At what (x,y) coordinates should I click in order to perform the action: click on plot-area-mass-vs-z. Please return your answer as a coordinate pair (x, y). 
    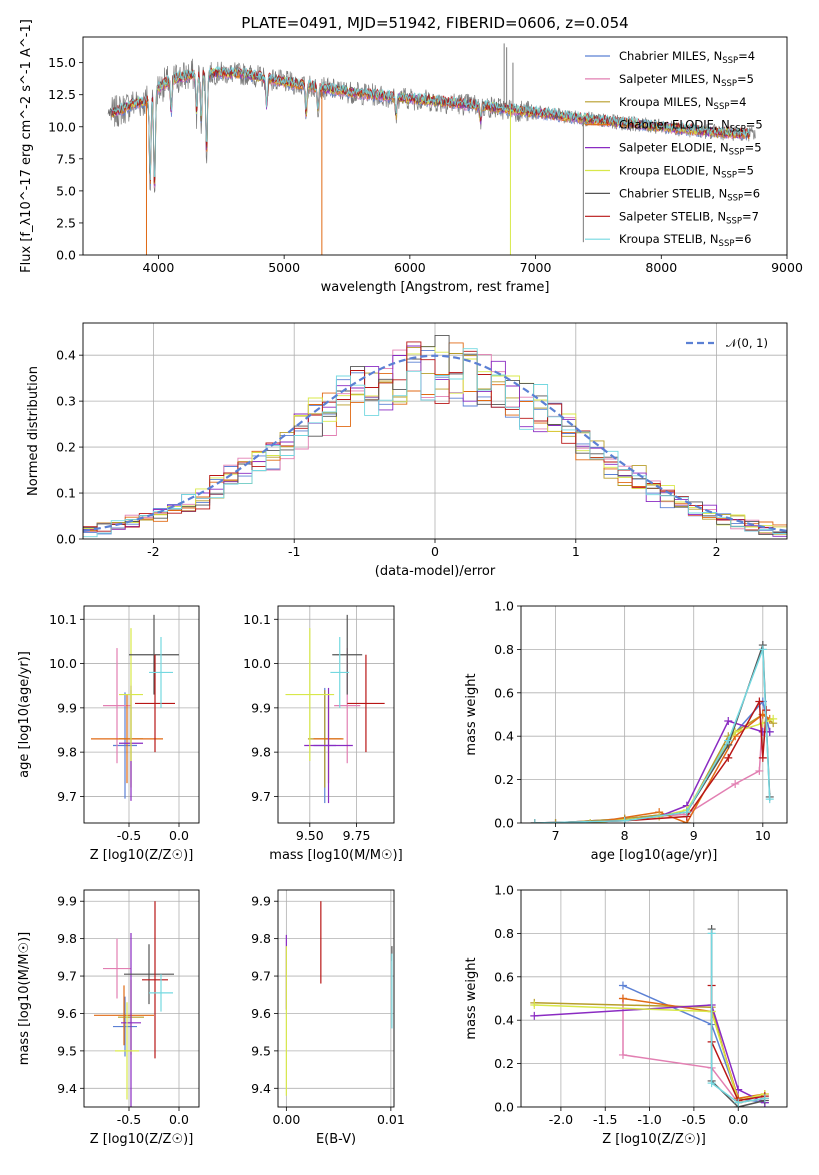
    Looking at the image, I should click on (141, 998).